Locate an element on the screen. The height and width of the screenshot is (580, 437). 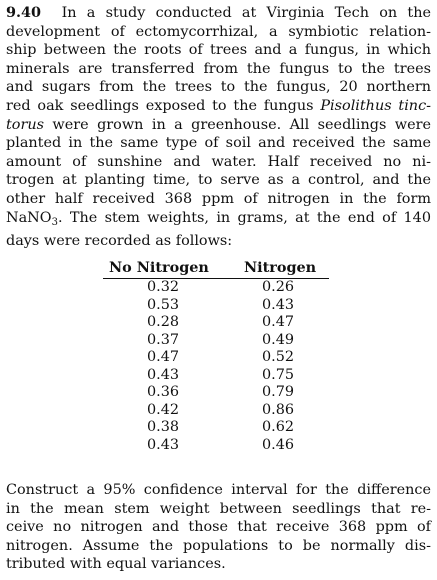
table-cell: 0.37 is located at coordinates (163, 339).